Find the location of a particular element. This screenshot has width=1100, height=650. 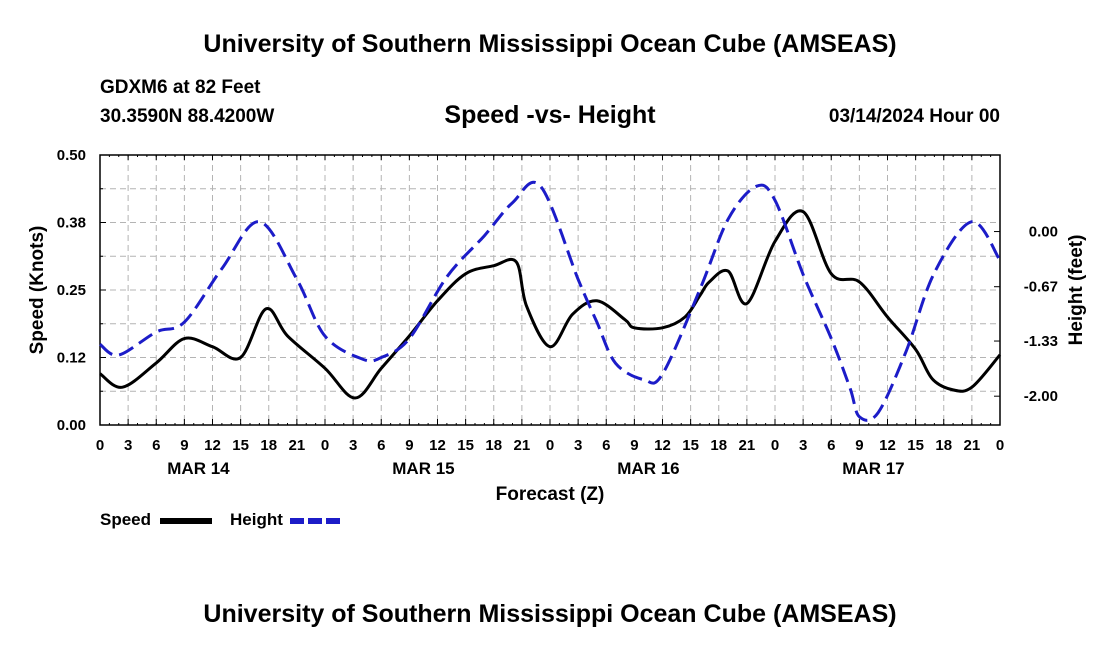

coordinates-label: 30.3590N 88.4200W is located at coordinates (187, 116).